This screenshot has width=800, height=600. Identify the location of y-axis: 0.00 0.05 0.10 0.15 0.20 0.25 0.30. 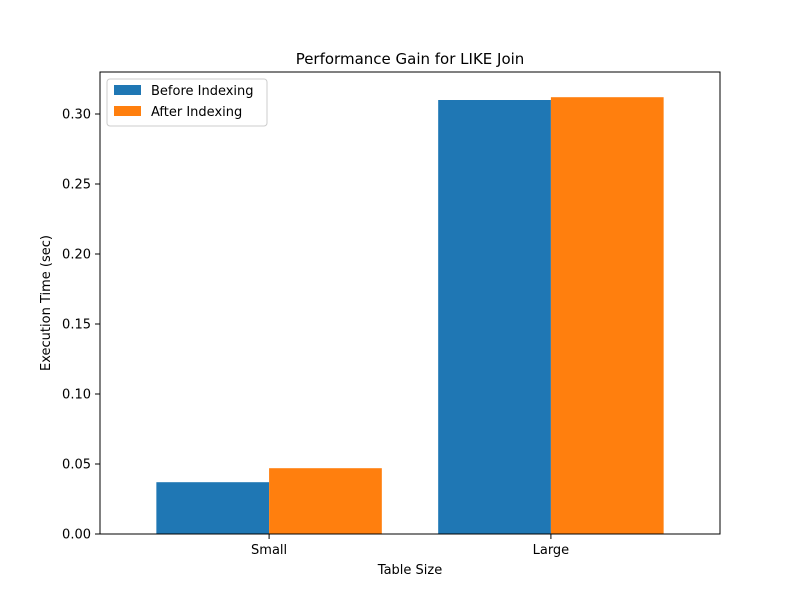
(81, 325).